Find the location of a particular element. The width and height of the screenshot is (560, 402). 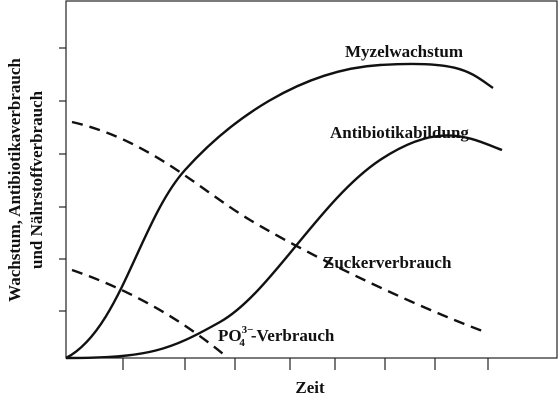

x-ticks is located at coordinates (305, 364).